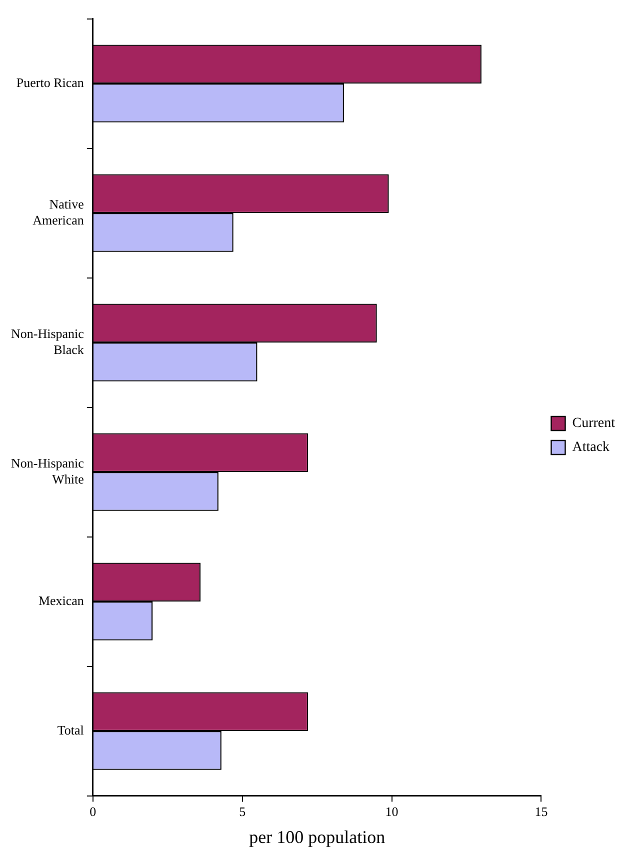 The width and height of the screenshot is (641, 863). I want to click on y-tick-label: Total, so click(70, 730).